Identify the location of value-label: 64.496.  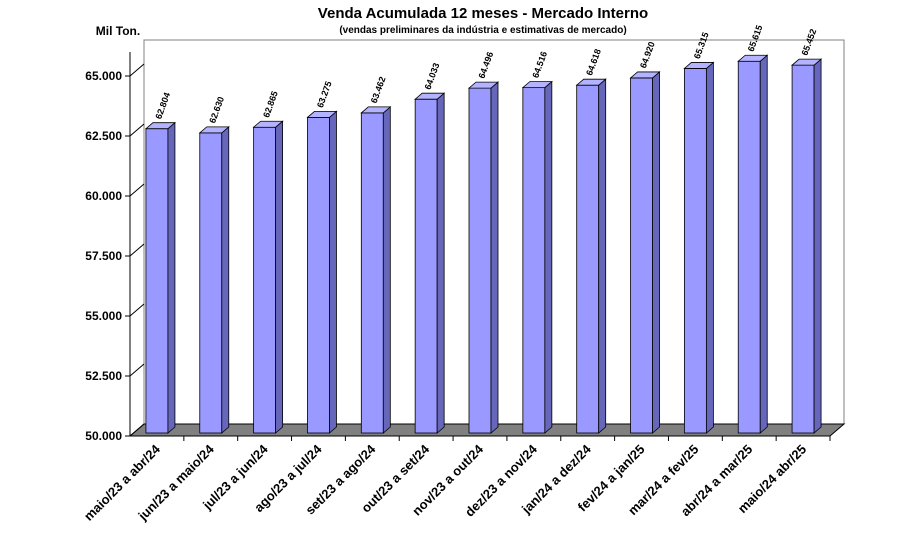
(485, 64).